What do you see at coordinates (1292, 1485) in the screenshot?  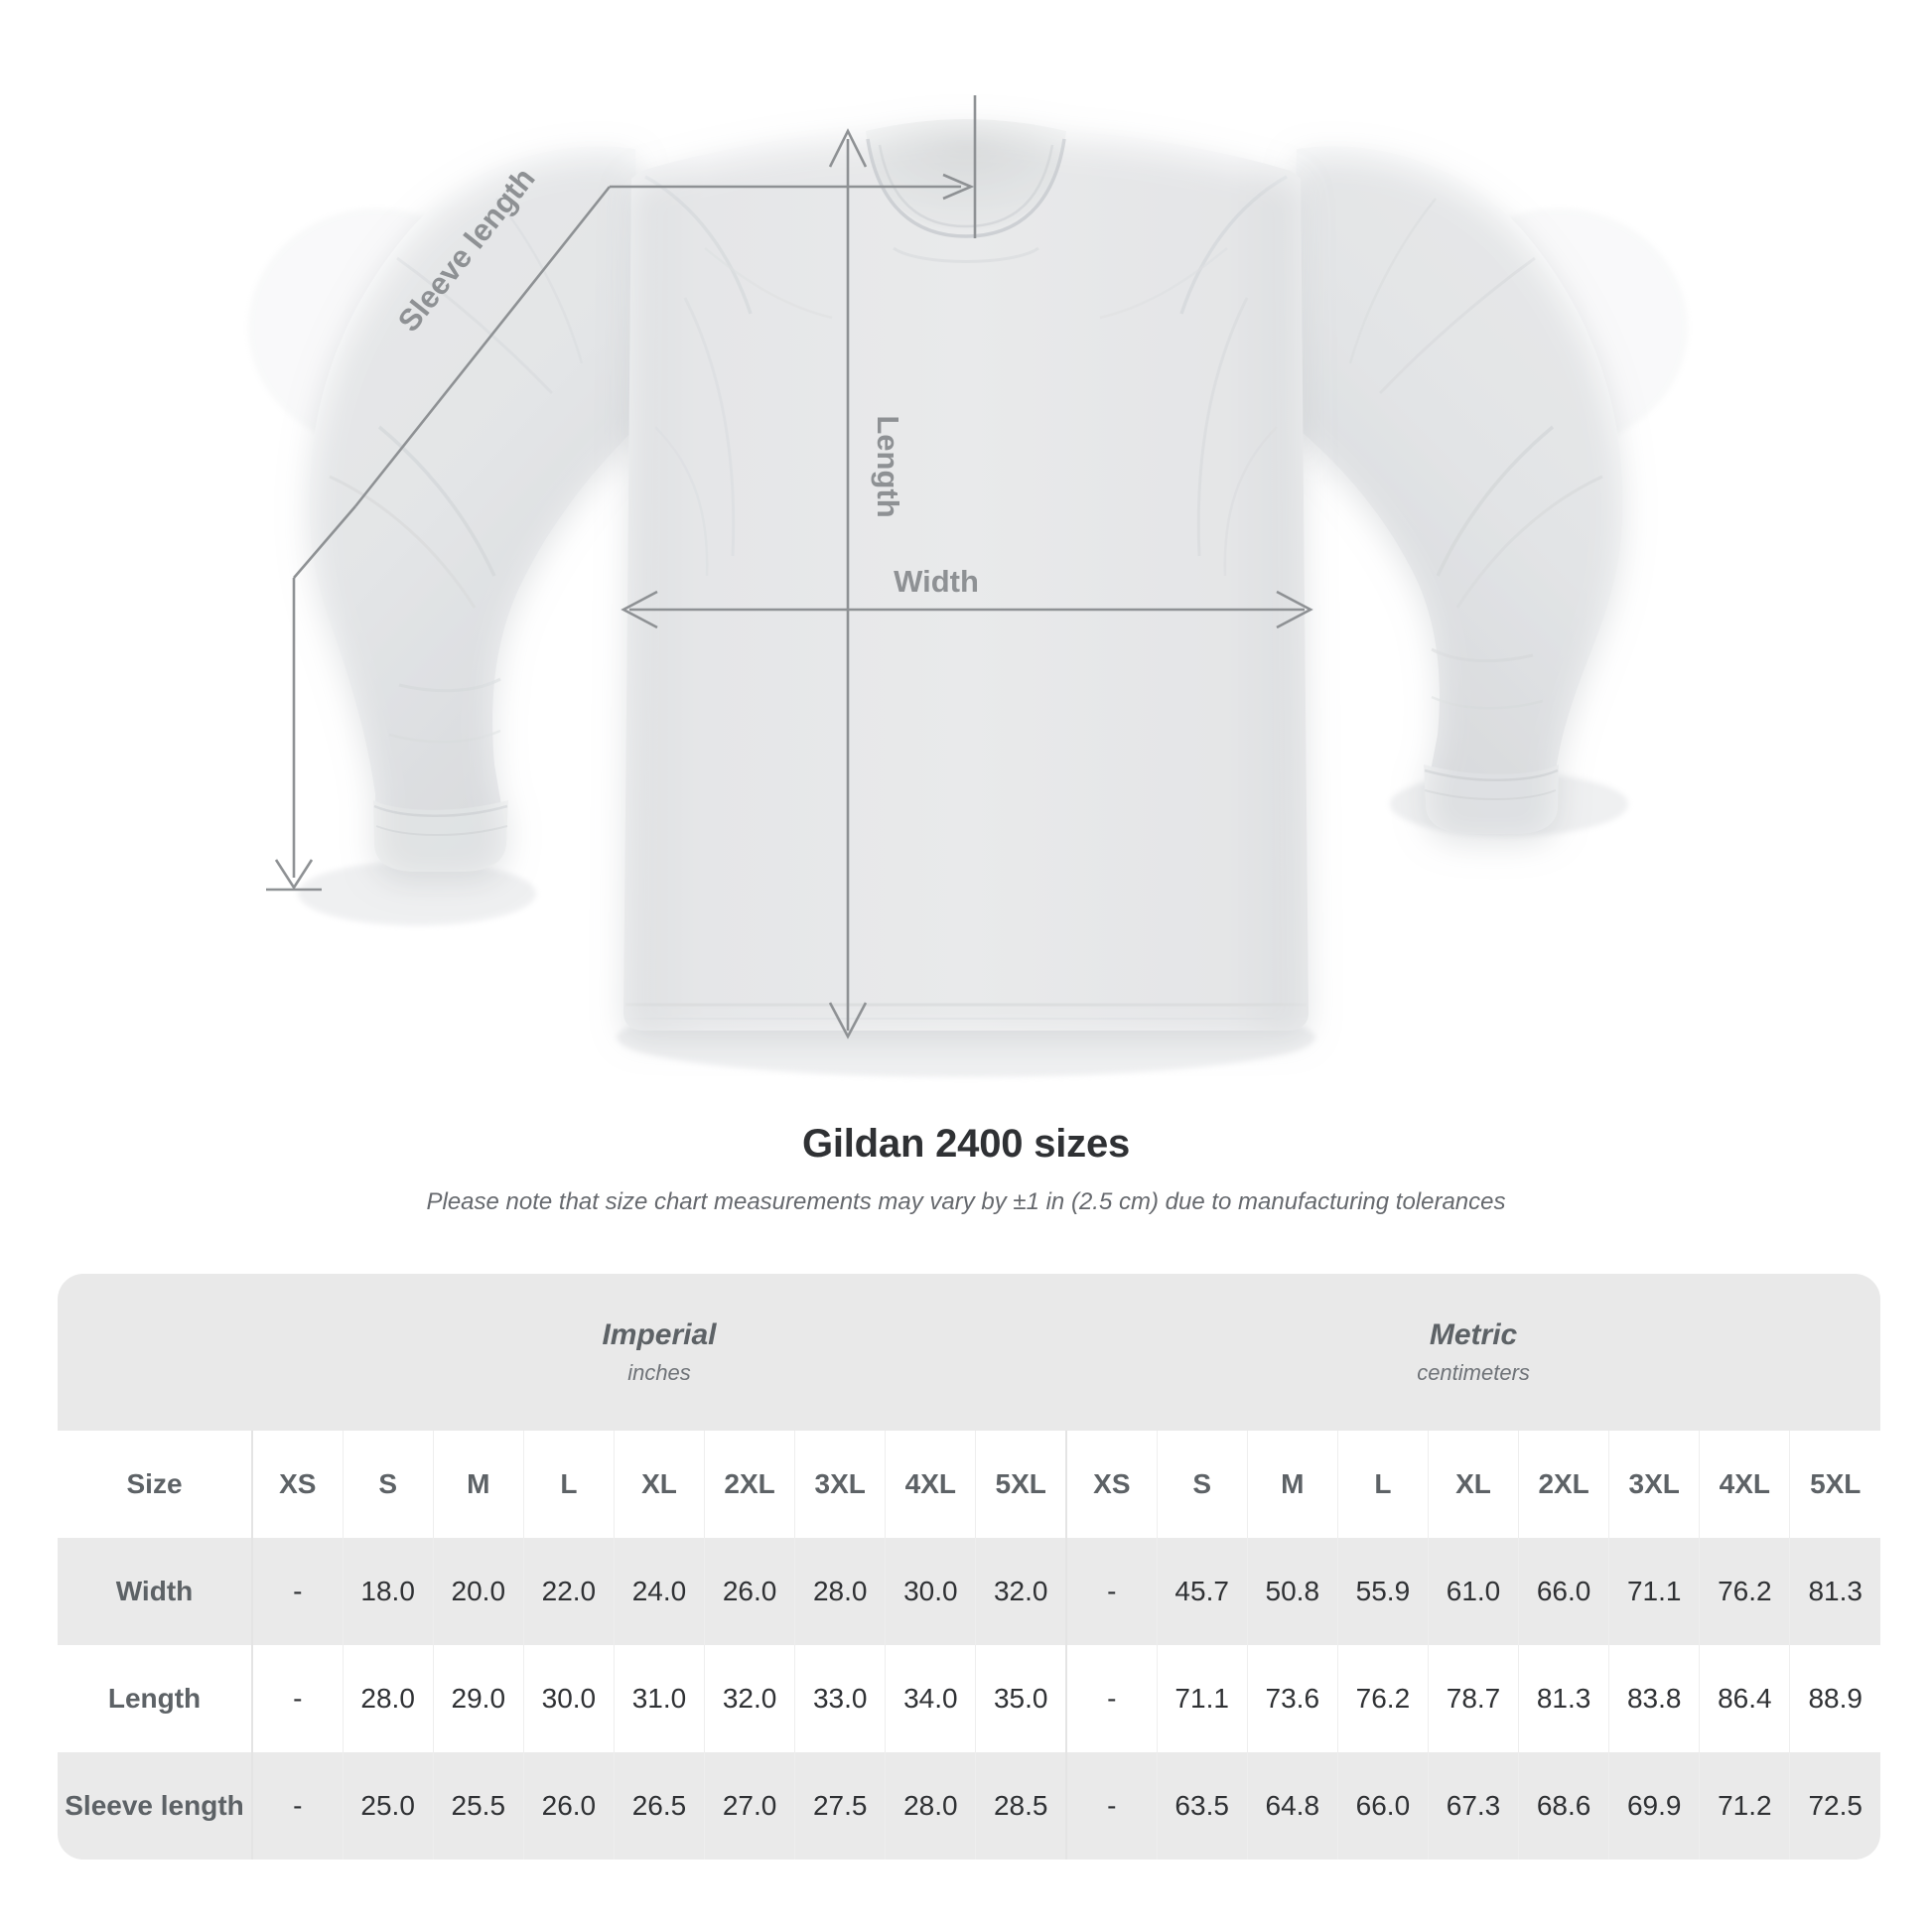 I see `size-header-metric-m: M` at bounding box center [1292, 1485].